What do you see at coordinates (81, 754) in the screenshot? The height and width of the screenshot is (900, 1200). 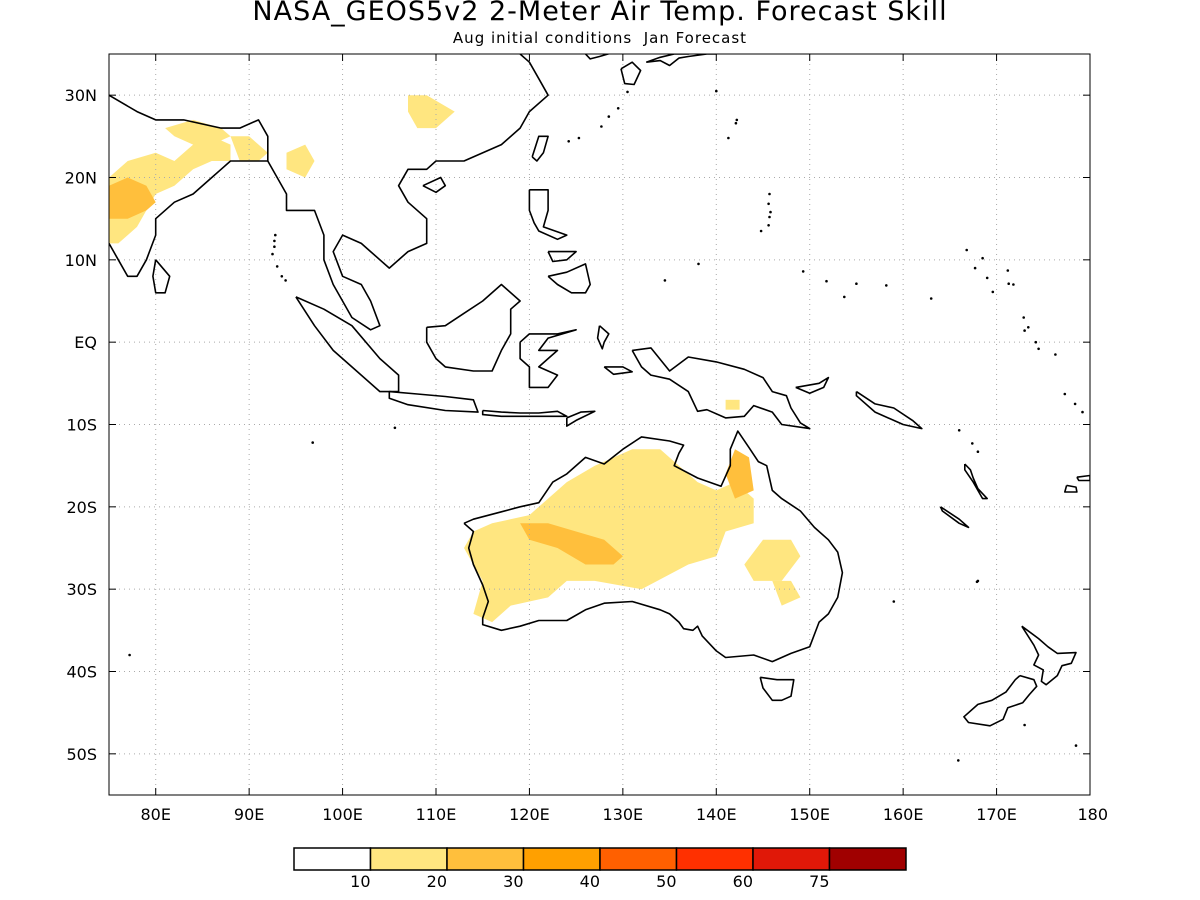 I see `y-tick-label: 50S` at bounding box center [81, 754].